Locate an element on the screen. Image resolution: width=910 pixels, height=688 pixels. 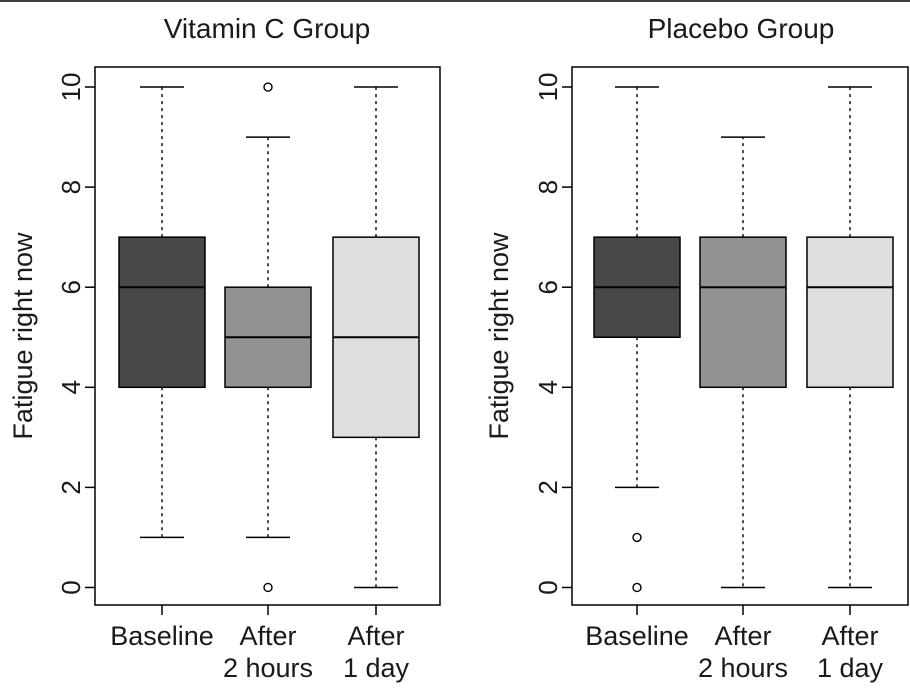
panel-title: Vitamin C Group is located at coordinates (267, 28).